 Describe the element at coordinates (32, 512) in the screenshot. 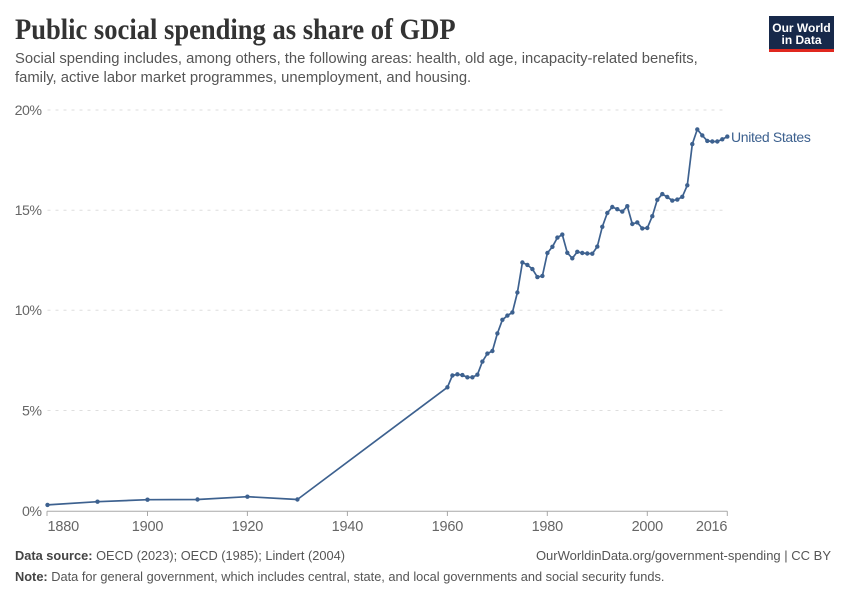

I see `svg-text: 0%` at that location.